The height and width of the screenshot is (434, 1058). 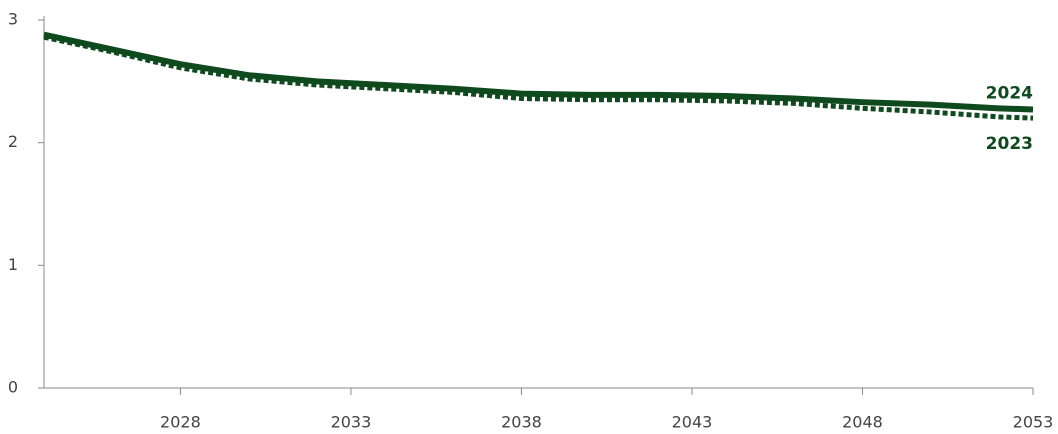 I want to click on y-tick-label: 1, so click(x=13, y=264).